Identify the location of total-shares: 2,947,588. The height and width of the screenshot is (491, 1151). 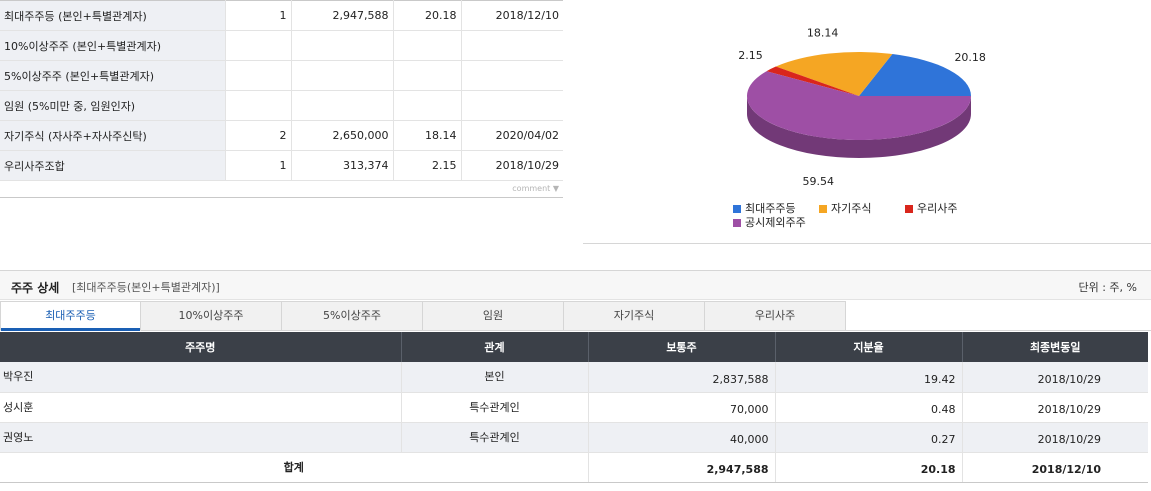
(682, 467).